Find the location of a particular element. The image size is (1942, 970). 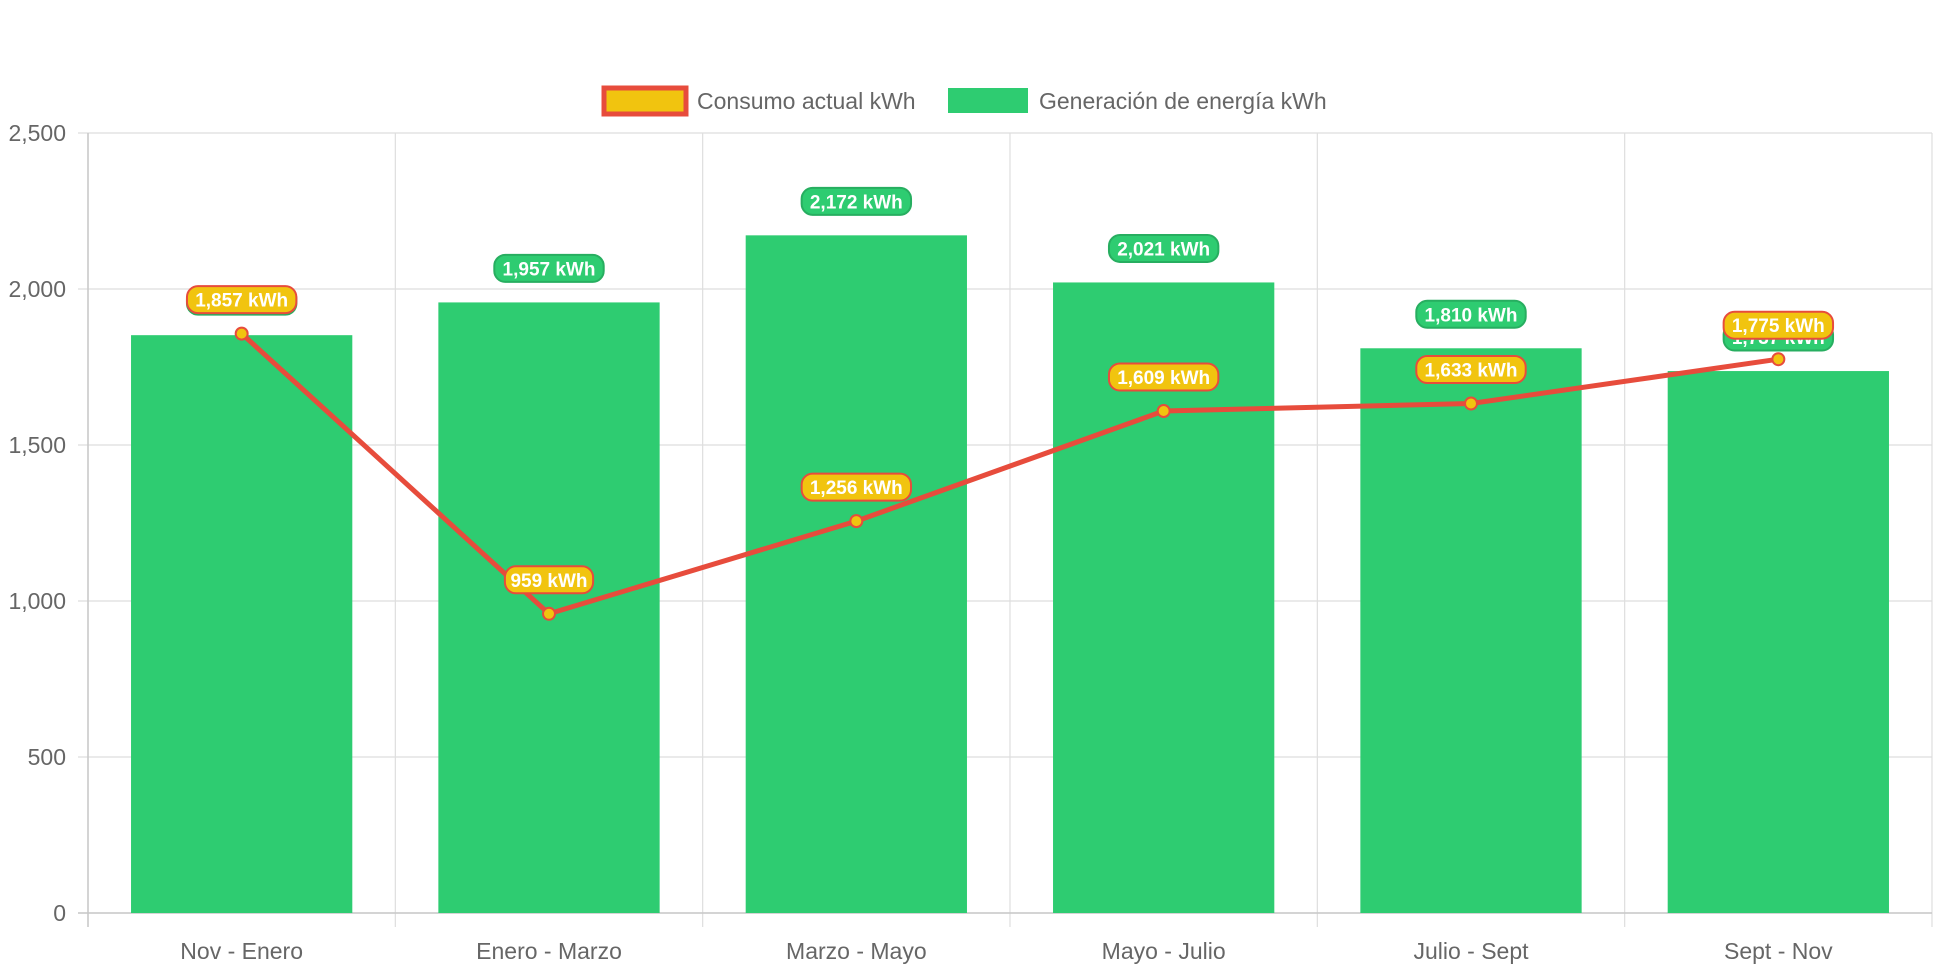

bar-data-label: 2,172 kWh is located at coordinates (856, 201).